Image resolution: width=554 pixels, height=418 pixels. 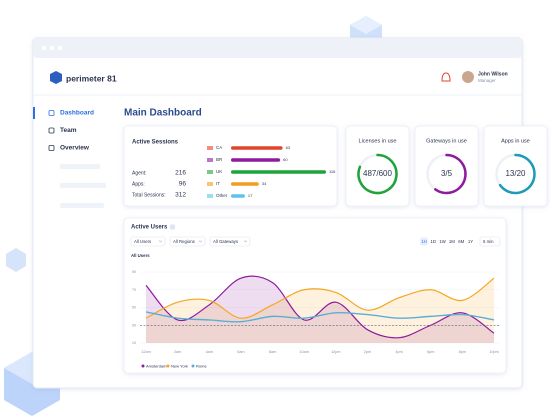 What do you see at coordinates (75, 148) in the screenshot?
I see `nav-item: Overview` at bounding box center [75, 148].